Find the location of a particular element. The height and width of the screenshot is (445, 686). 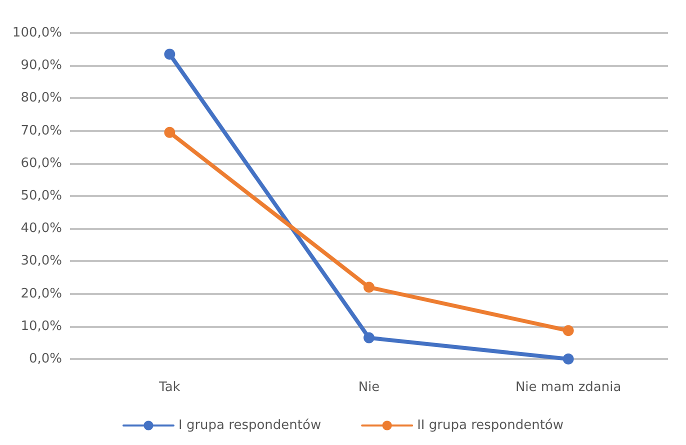

y-tick-label: 40,0% is located at coordinates (41, 228).